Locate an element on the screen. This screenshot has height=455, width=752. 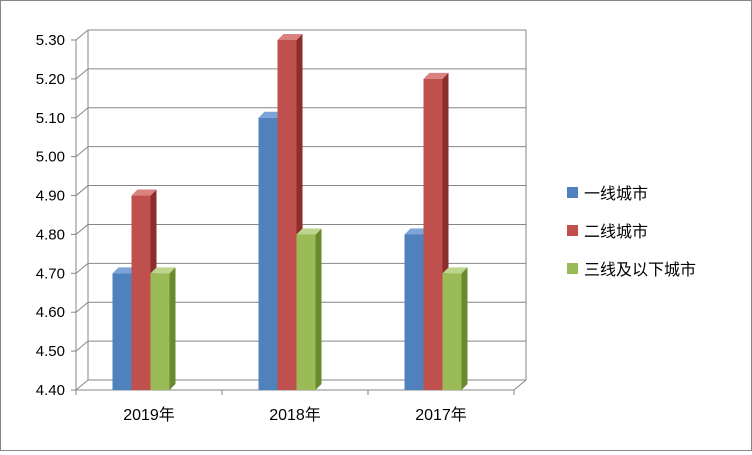
y-tick-label: 4.60 is located at coordinates (50, 312).